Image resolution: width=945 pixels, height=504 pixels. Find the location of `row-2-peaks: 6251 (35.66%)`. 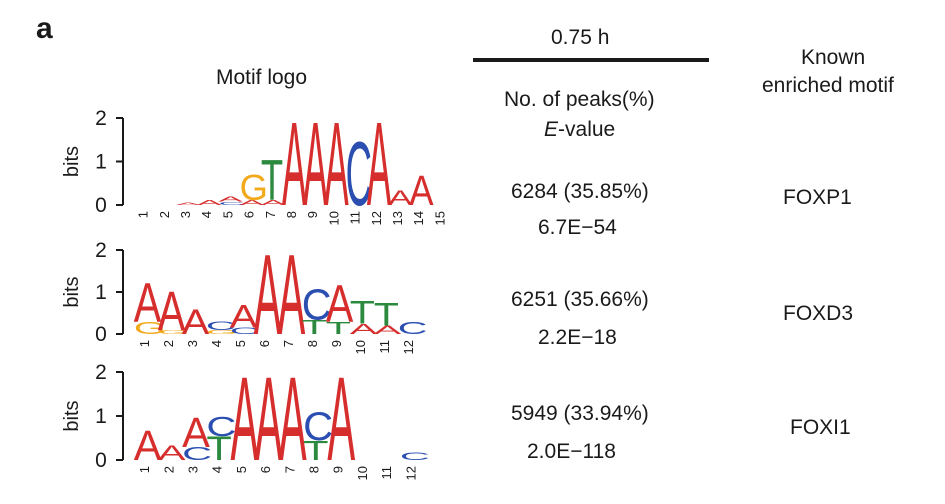

row-2-peaks: 6251 (35.66%) is located at coordinates (580, 299).